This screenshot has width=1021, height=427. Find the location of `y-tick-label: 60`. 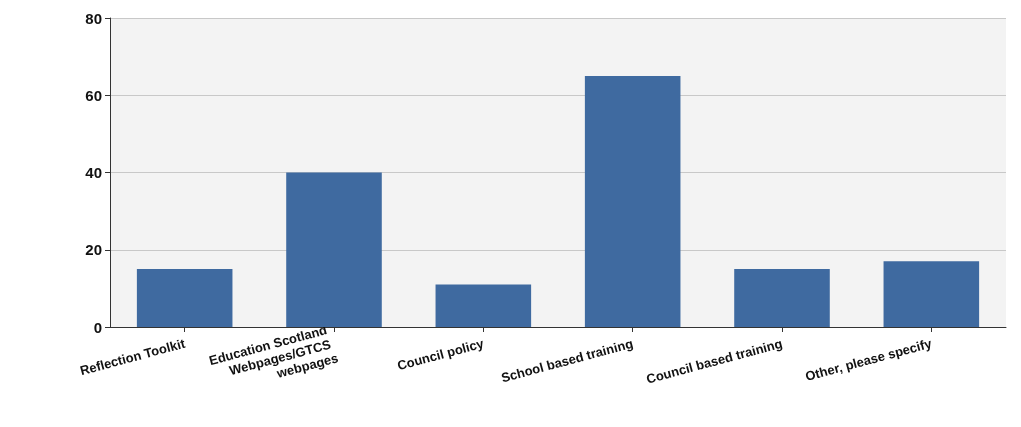

y-tick-label: 60 is located at coordinates (93, 95).